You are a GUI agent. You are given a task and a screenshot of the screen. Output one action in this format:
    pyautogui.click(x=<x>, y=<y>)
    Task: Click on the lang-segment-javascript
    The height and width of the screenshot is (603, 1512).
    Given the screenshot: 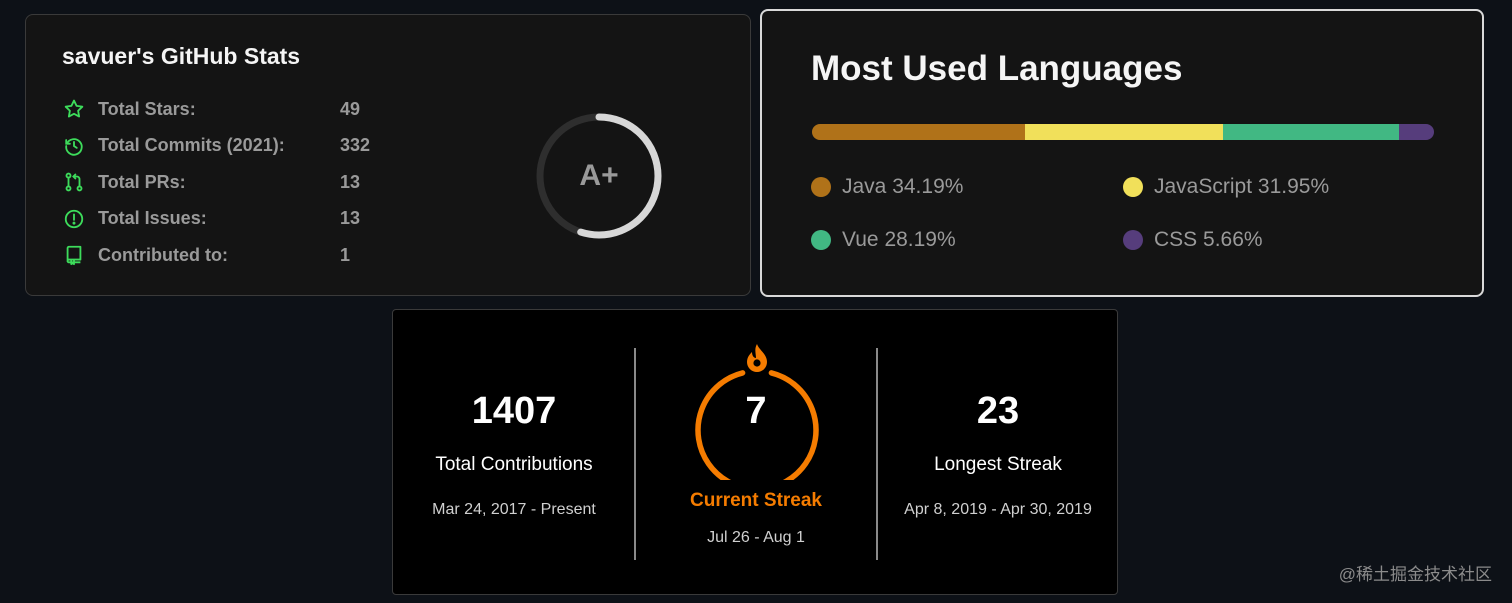 What is the action you would take?
    pyautogui.click(x=1124, y=132)
    